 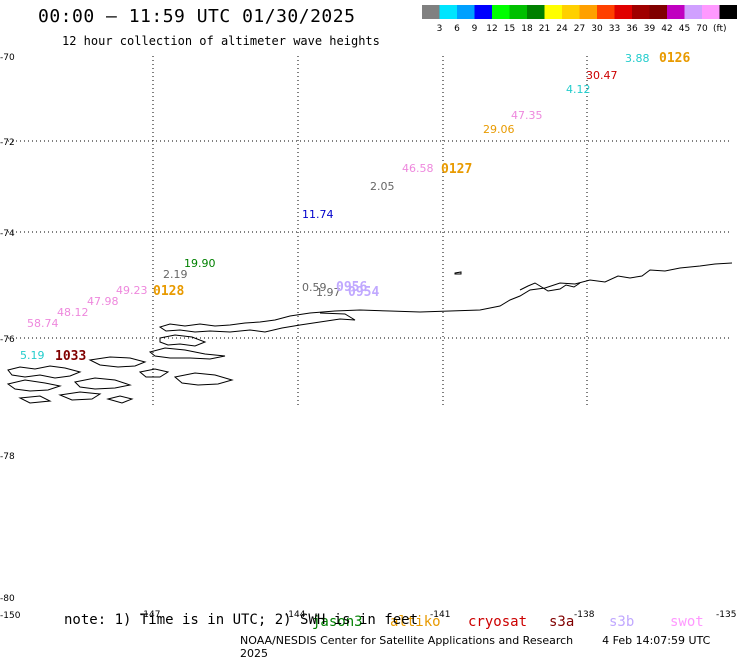 I want to click on wave-height-label: 4.12, so click(x=578, y=89).